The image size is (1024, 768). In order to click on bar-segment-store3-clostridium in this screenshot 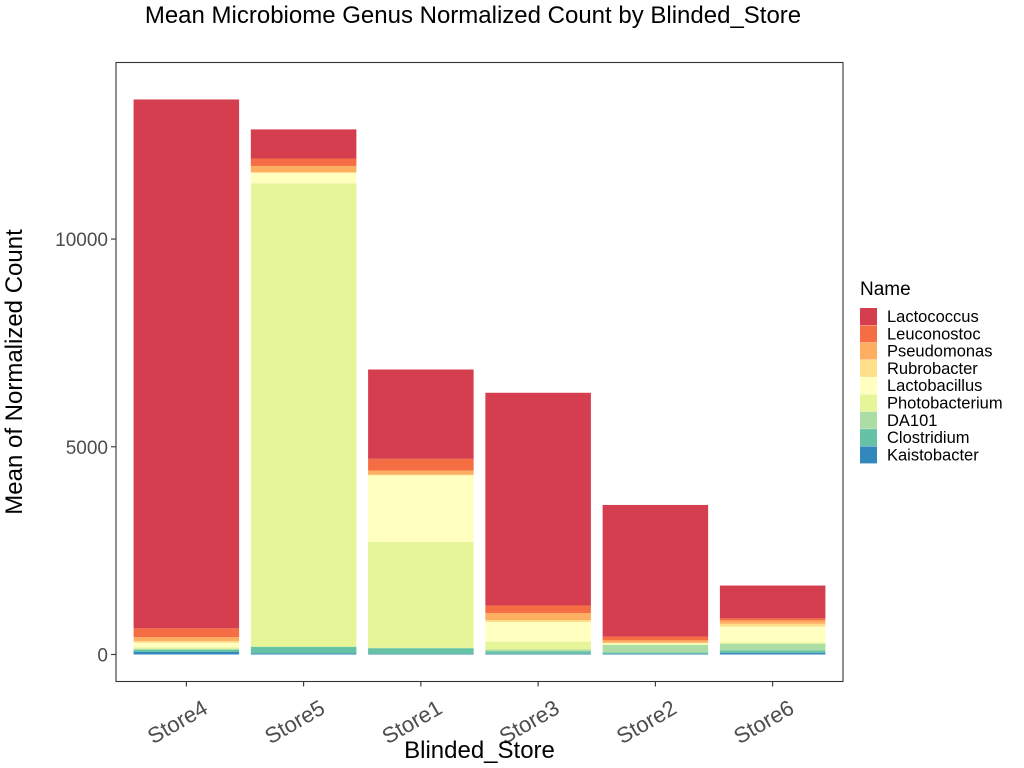, I will do `click(538, 652)`.